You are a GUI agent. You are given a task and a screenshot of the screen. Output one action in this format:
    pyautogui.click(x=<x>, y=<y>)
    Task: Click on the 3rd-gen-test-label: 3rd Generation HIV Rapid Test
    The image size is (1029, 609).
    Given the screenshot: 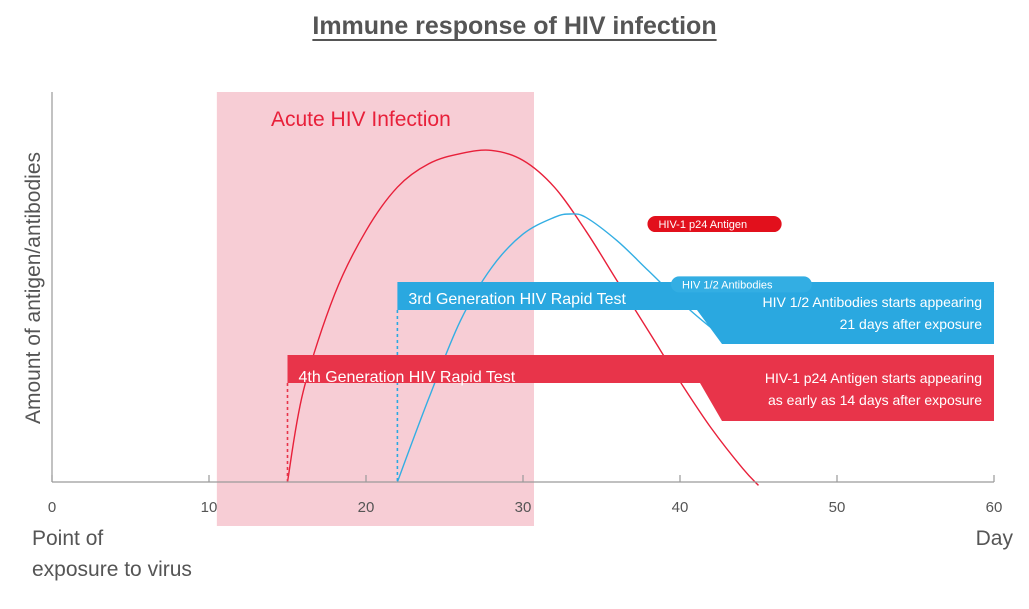 What is the action you would take?
    pyautogui.click(x=517, y=299)
    